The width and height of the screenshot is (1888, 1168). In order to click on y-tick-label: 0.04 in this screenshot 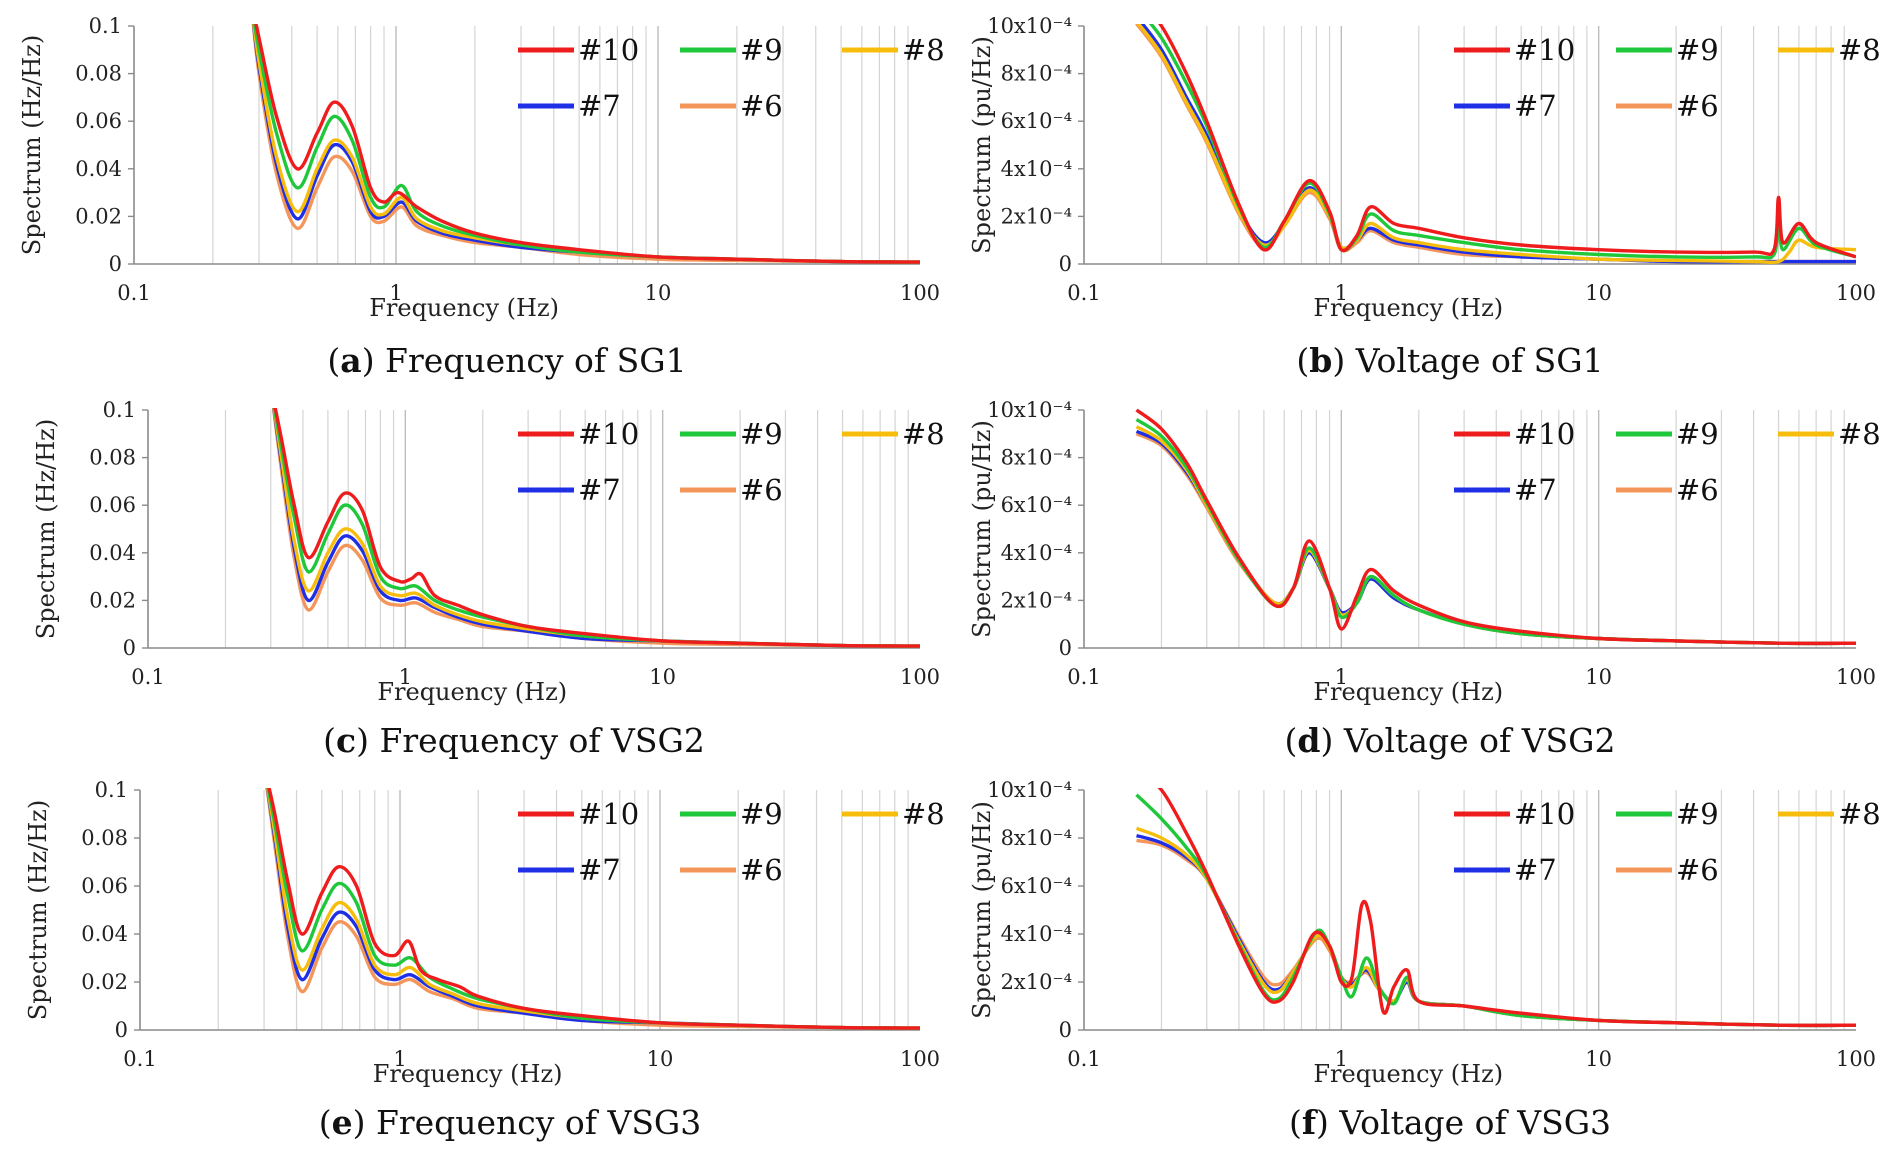, I will do `click(104, 934)`.